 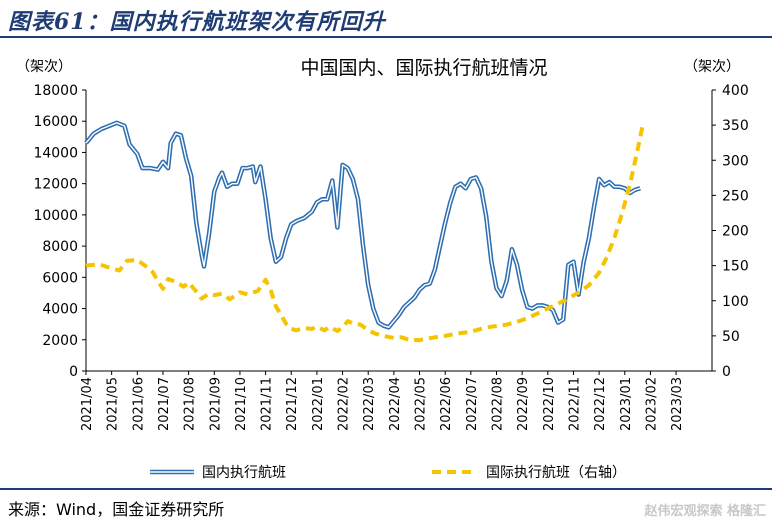 I want to click on left-tick-label: 10000, so click(x=55, y=216).